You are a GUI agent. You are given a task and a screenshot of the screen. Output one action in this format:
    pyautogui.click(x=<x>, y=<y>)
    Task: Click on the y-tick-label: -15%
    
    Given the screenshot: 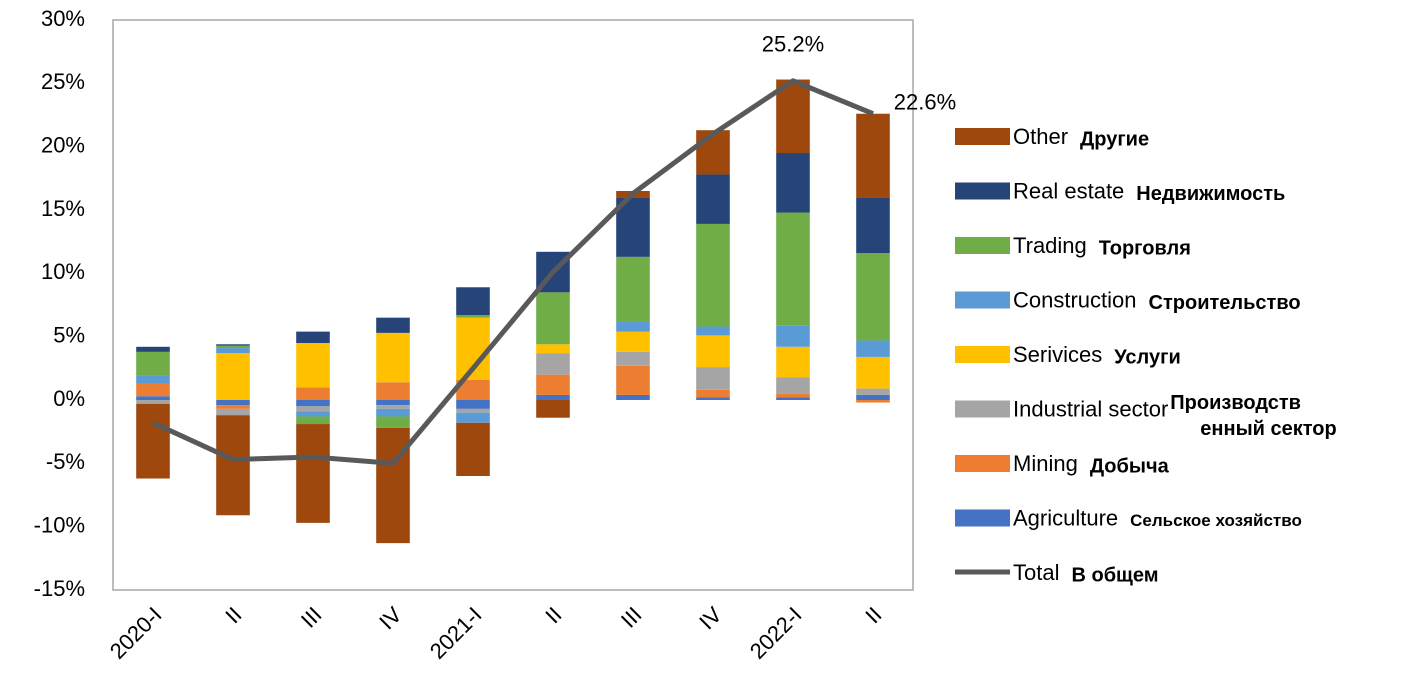 What is the action you would take?
    pyautogui.click(x=59, y=588)
    